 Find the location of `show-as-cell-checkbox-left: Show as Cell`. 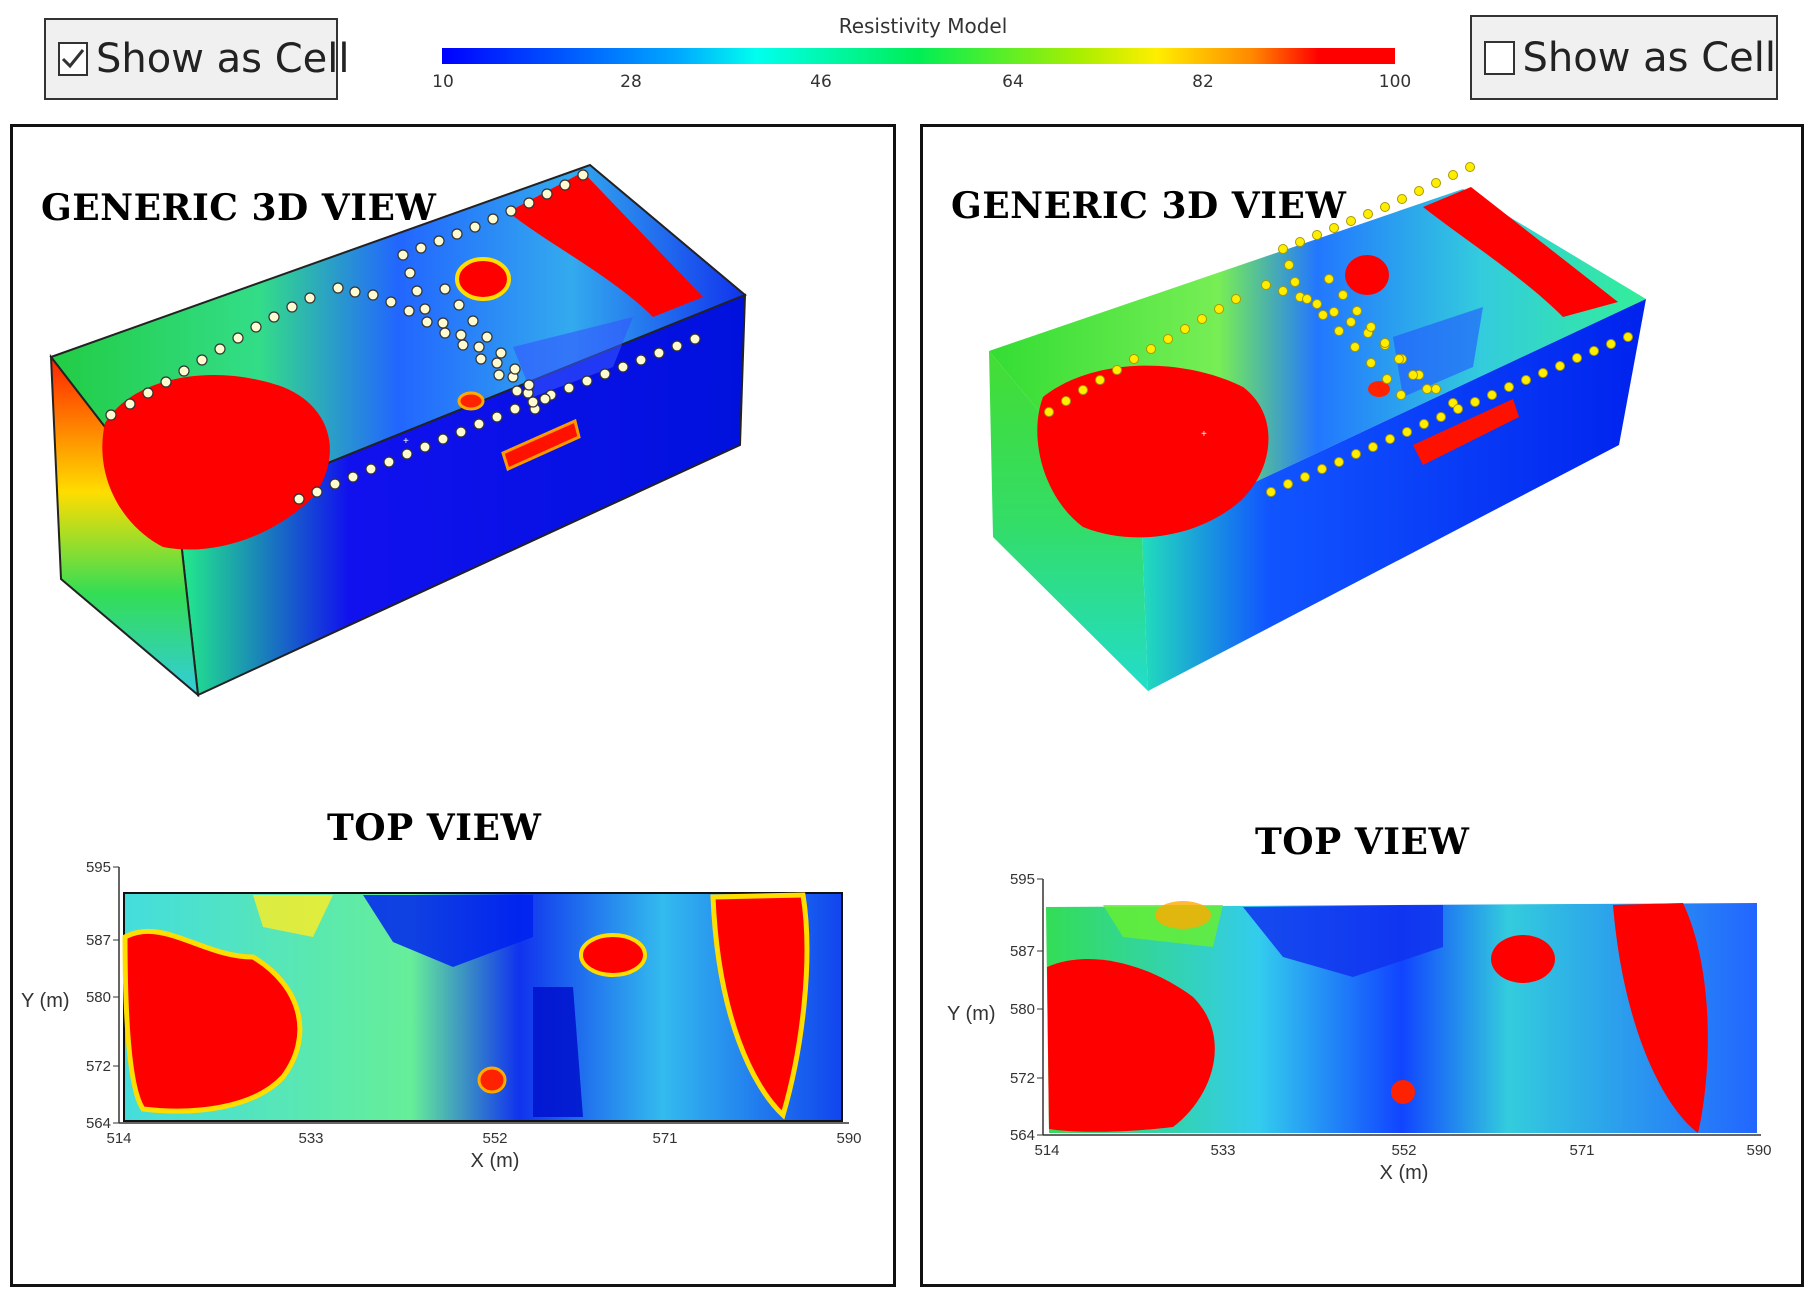

show-as-cell-checkbox-left: Show as Cell is located at coordinates (196, 59).